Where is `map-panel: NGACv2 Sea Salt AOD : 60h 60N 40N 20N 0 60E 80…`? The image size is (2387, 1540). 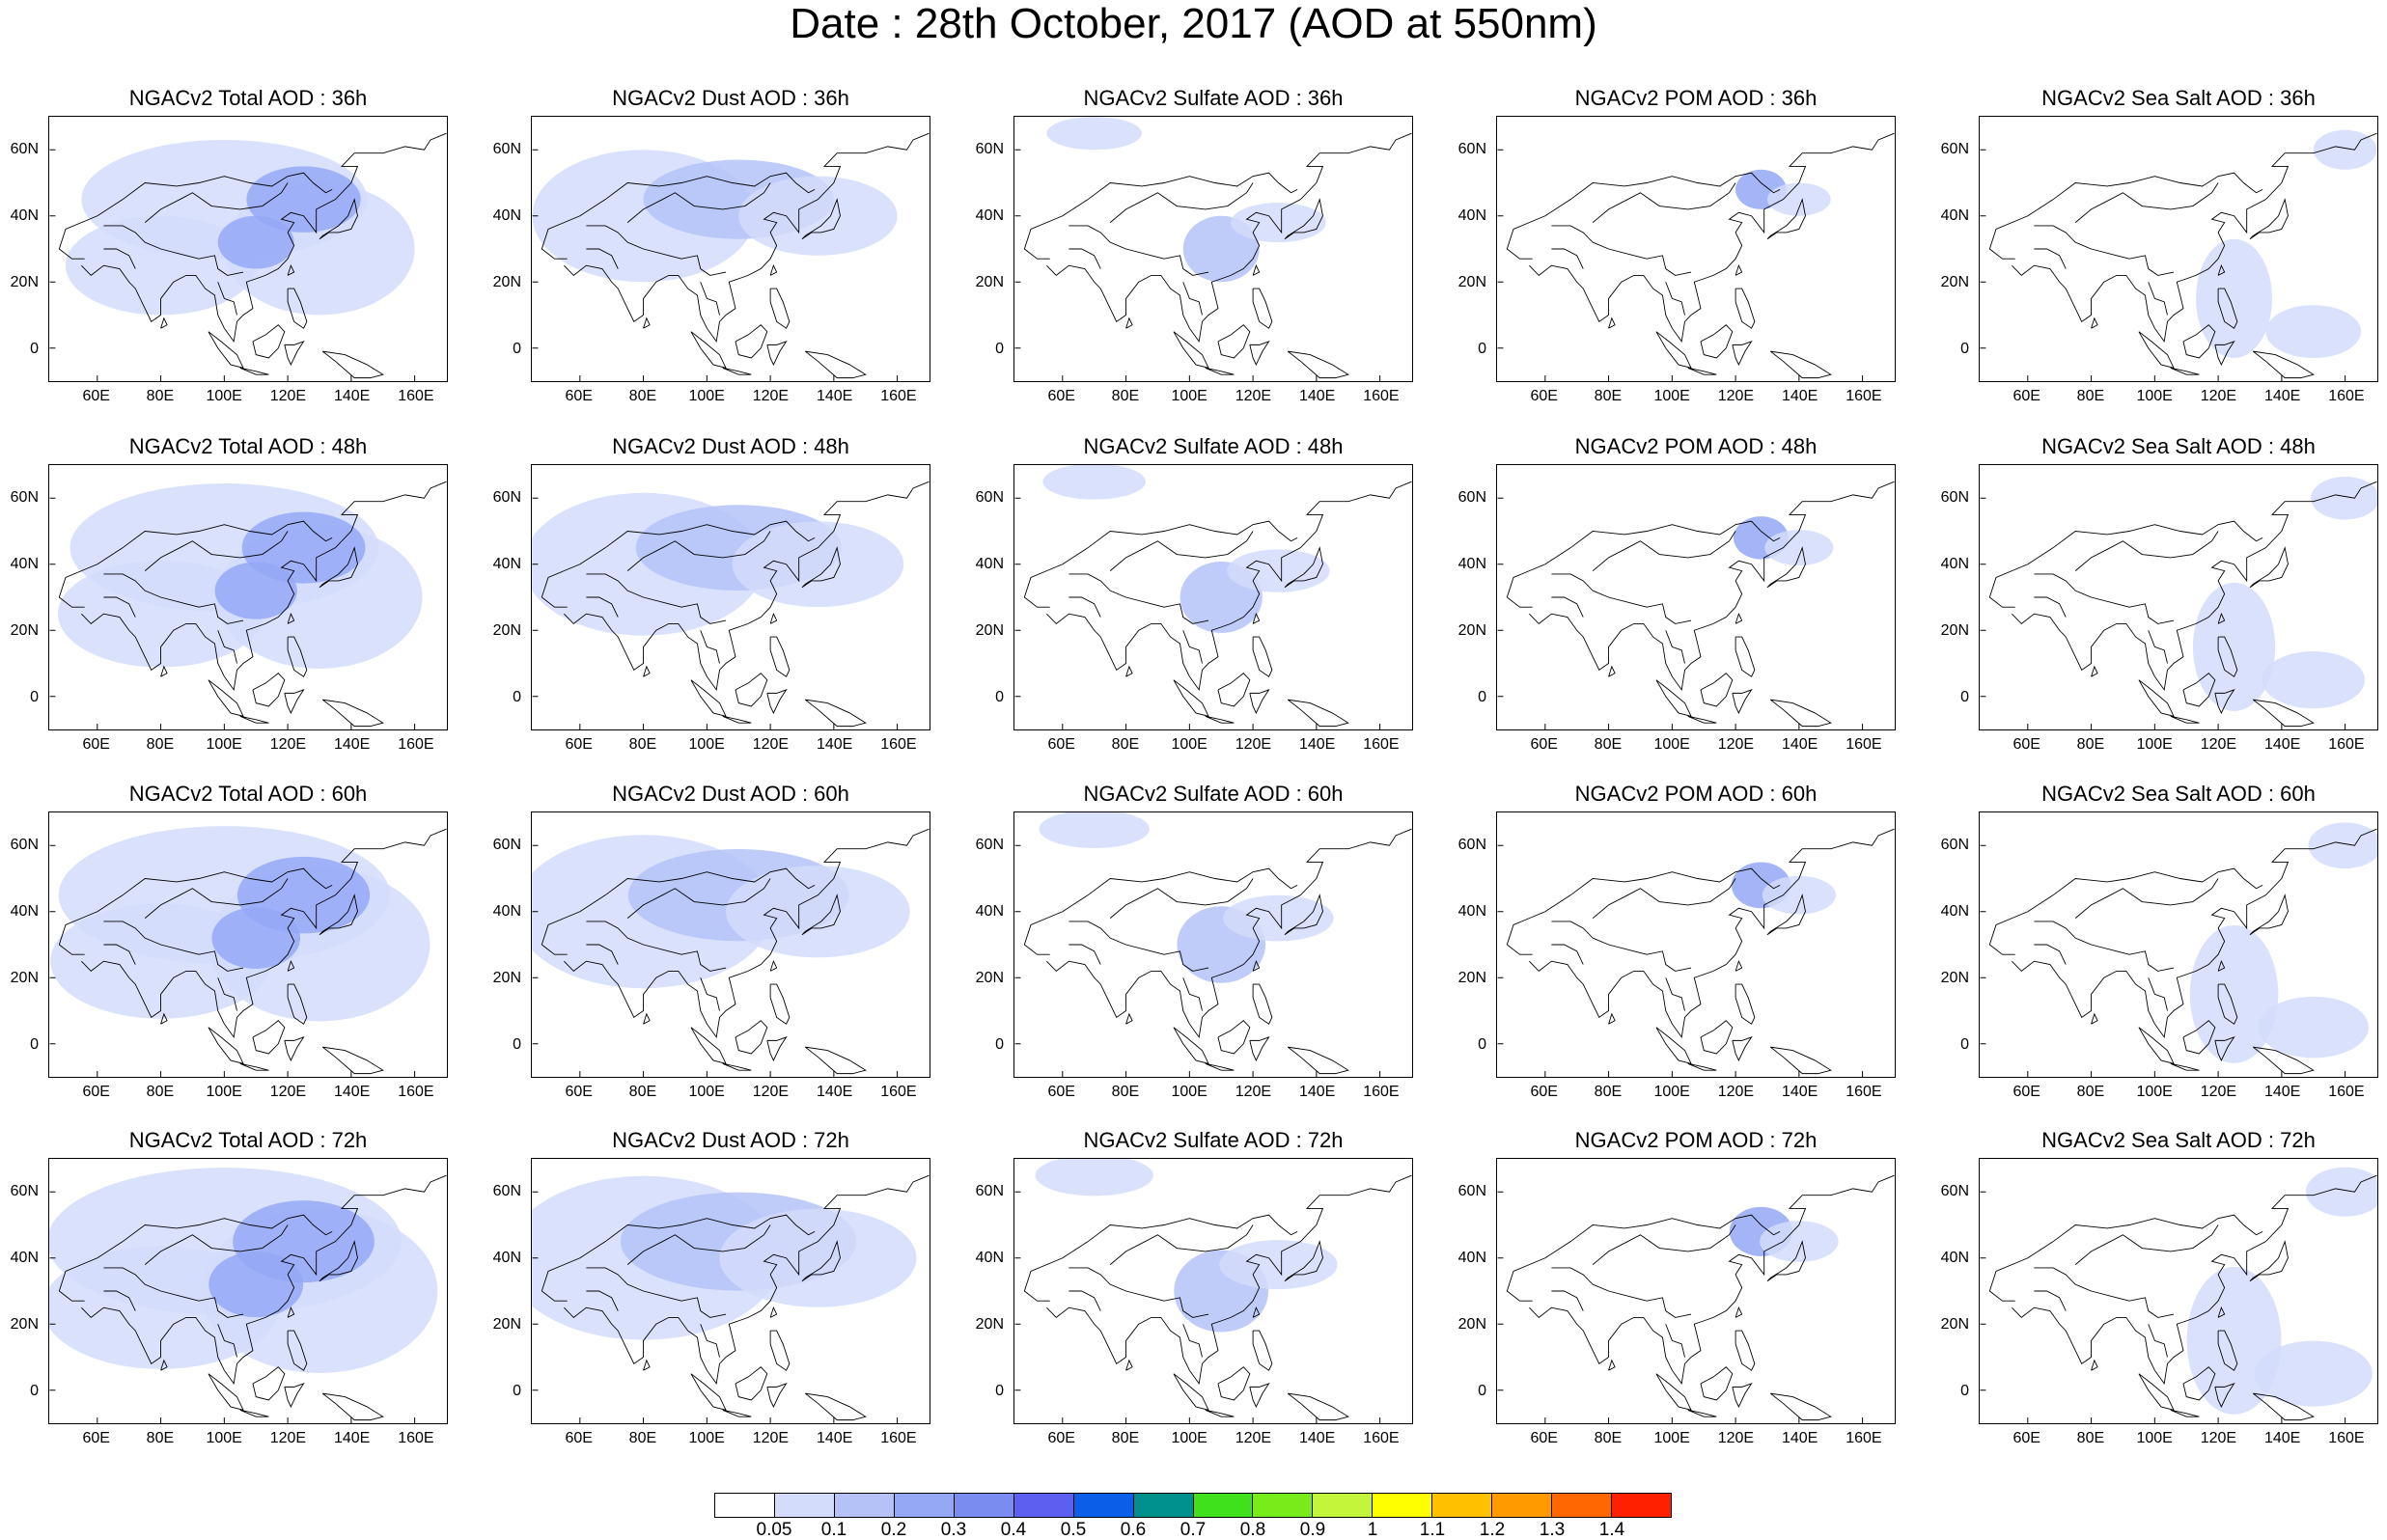 map-panel: NGACv2 Sea Salt AOD : 60h 60N 40N 20N 0 60E 80… is located at coordinates (2158, 942).